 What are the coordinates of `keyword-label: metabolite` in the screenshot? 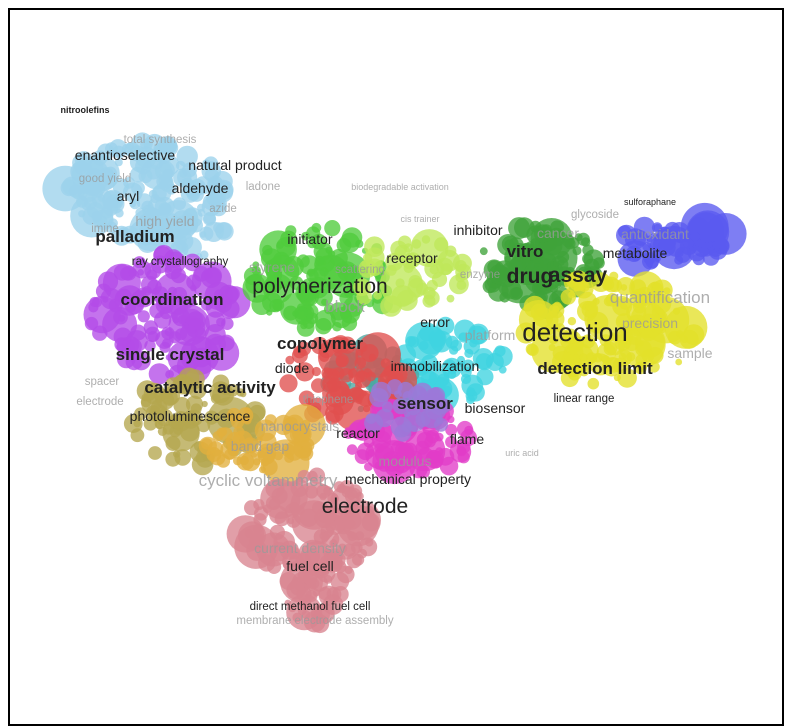 It's located at (635, 253).